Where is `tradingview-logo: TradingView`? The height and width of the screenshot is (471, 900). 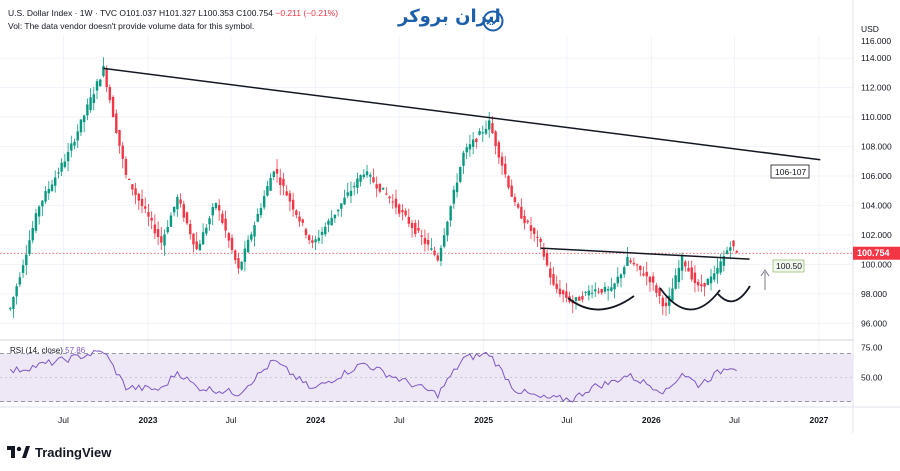
tradingview-logo: TradingView is located at coordinates (58, 452).